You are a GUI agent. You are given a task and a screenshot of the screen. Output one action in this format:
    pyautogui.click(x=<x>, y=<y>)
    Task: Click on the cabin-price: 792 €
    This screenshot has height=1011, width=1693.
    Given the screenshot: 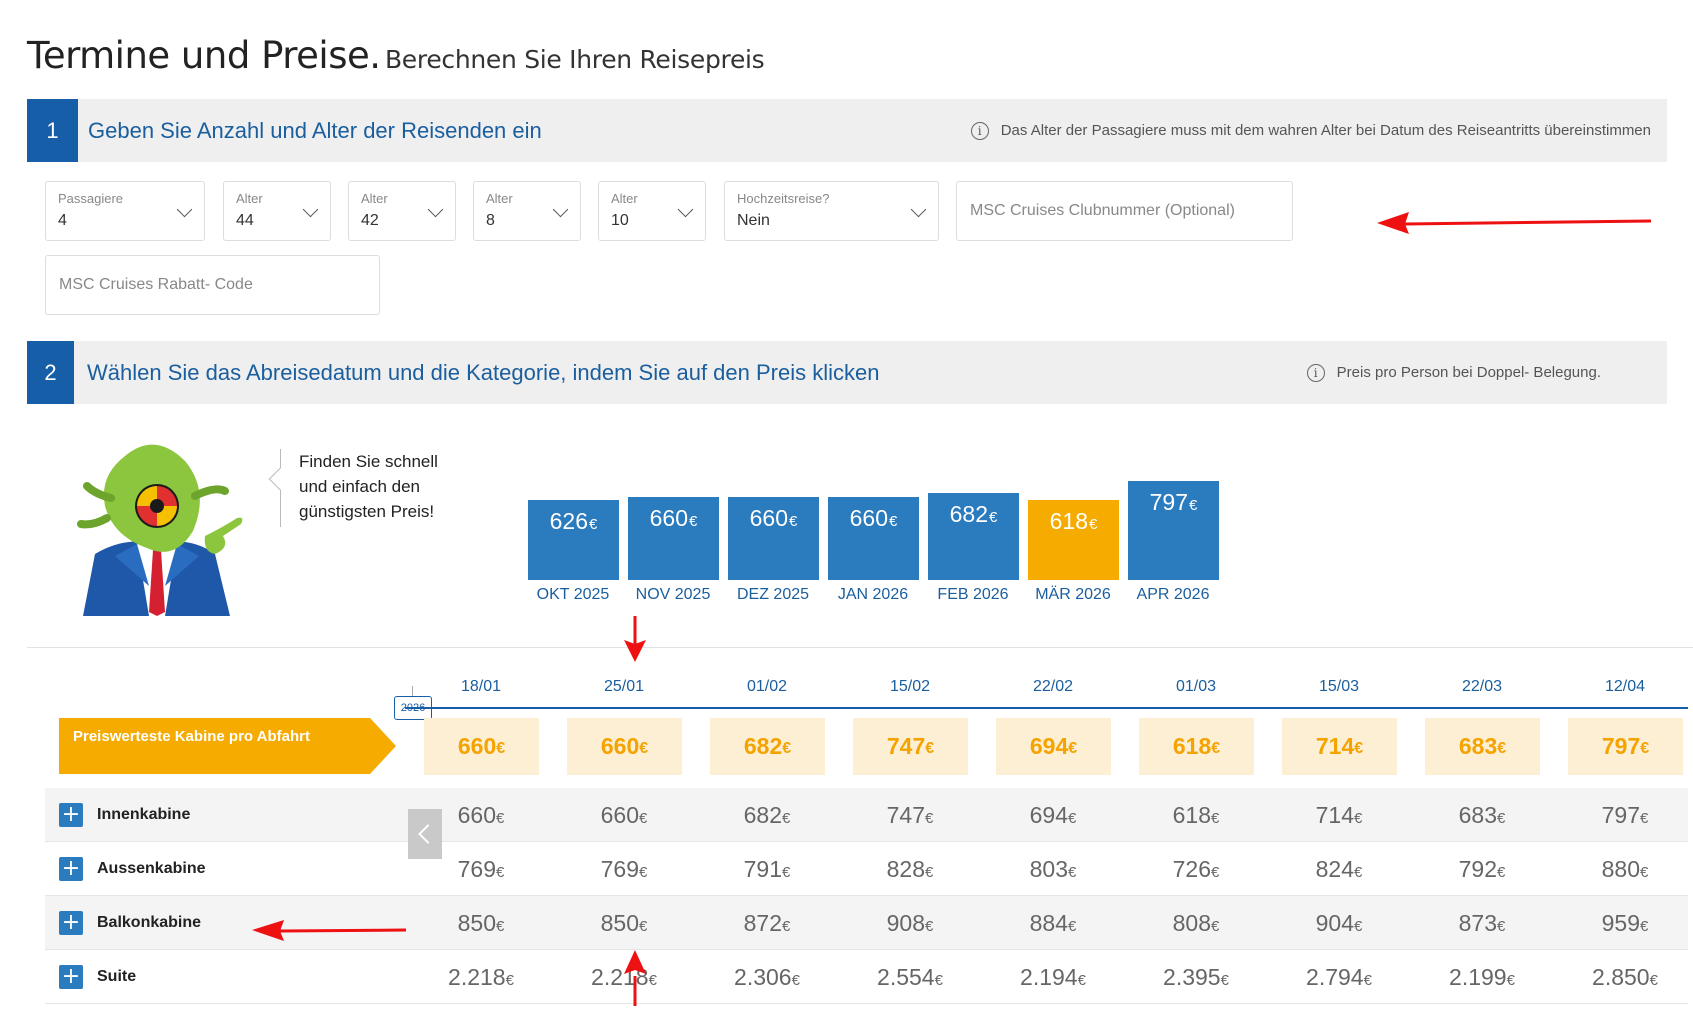 What is the action you would take?
    pyautogui.click(x=1482, y=868)
    